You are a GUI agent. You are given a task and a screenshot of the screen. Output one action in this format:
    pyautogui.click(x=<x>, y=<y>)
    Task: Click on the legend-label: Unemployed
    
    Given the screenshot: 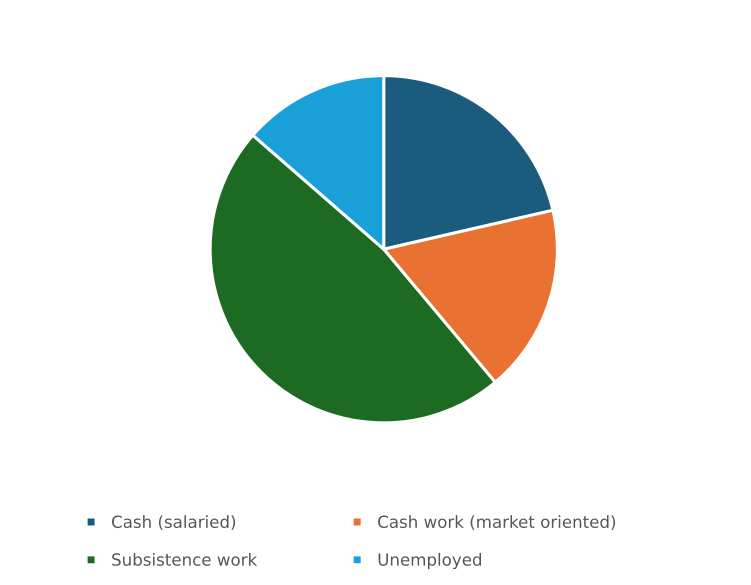 What is the action you would take?
    pyautogui.click(x=430, y=561)
    